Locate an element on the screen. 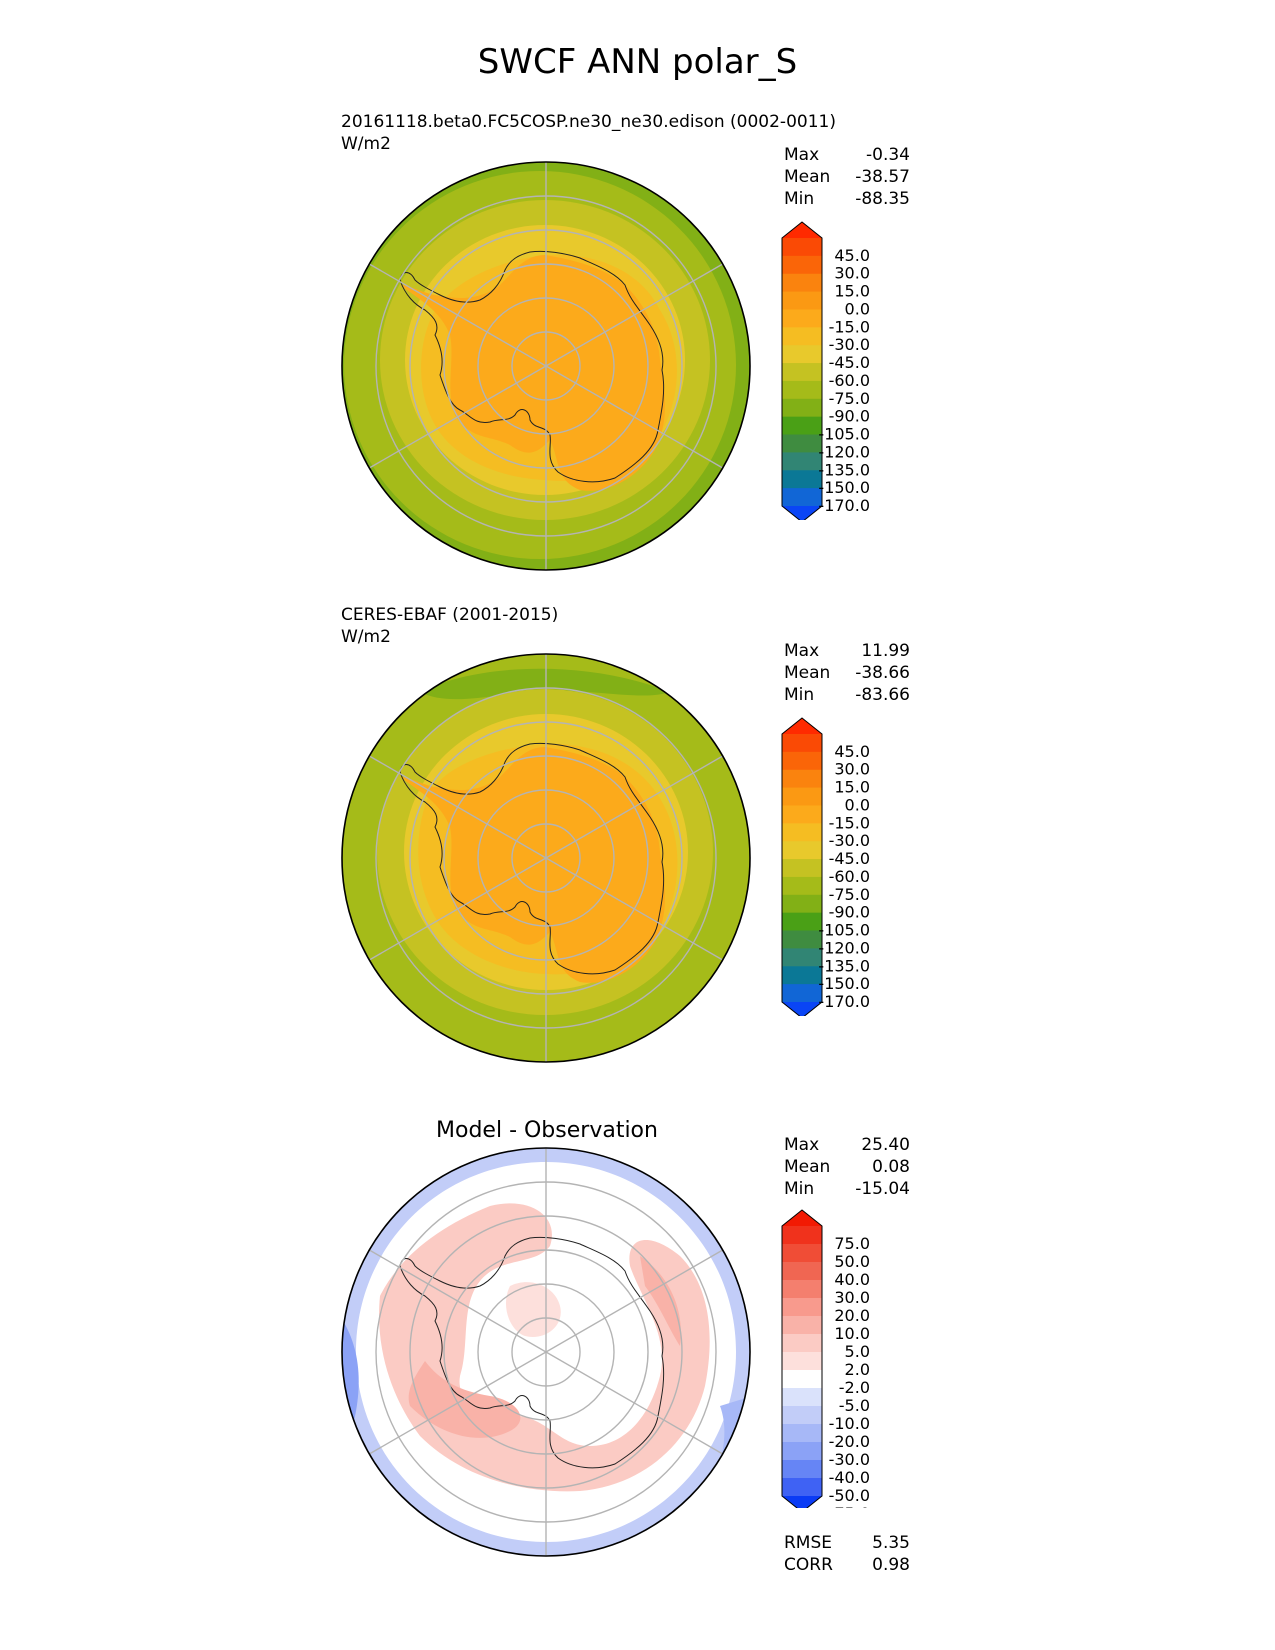 Image resolution: width=1275 pixels, height=1650 pixels. page-title: SWCF ANN polar_S is located at coordinates (637, 62).